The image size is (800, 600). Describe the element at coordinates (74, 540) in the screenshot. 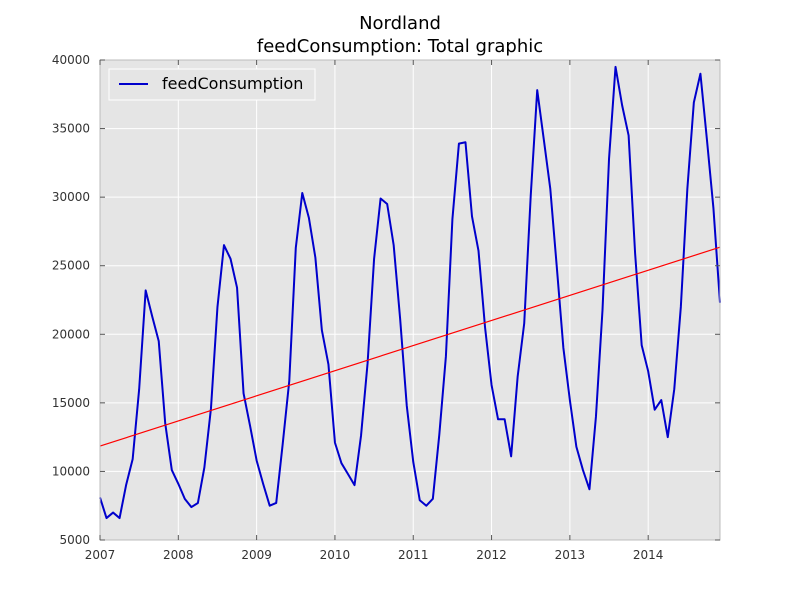

I see `y-tick-label: 5000` at that location.